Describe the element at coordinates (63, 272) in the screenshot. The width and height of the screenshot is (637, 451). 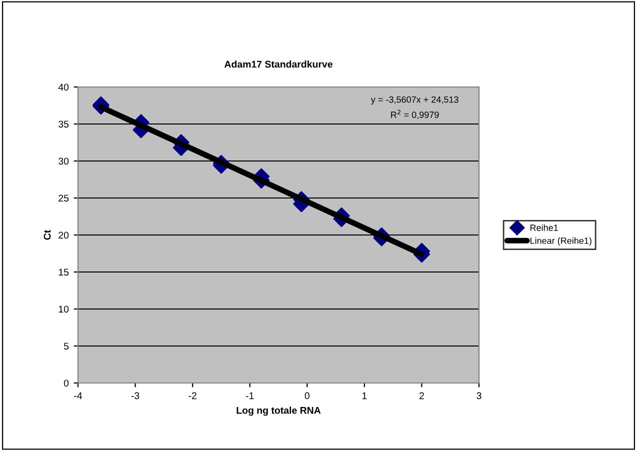
I see `y-tick-label: 15` at that location.